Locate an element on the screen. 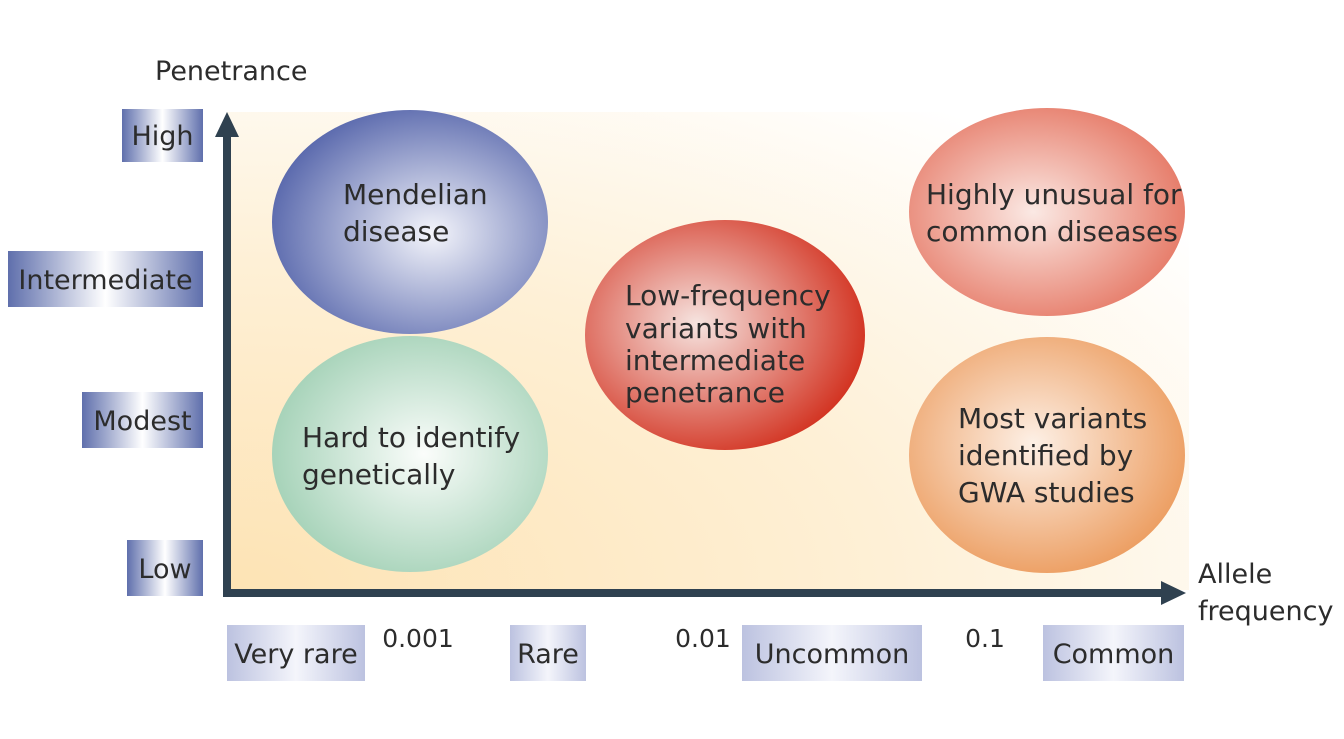  region-highly-unusual is located at coordinates (1047, 212).